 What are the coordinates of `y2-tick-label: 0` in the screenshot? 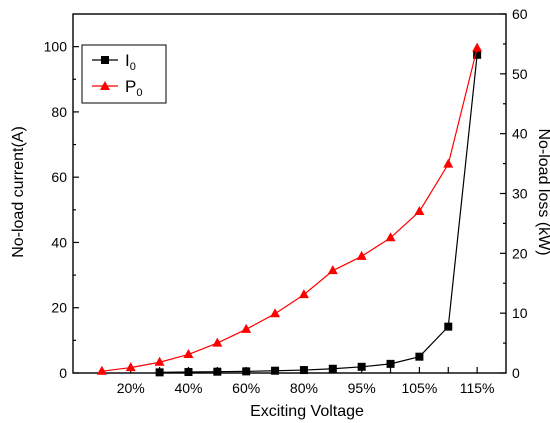 It's located at (516, 373).